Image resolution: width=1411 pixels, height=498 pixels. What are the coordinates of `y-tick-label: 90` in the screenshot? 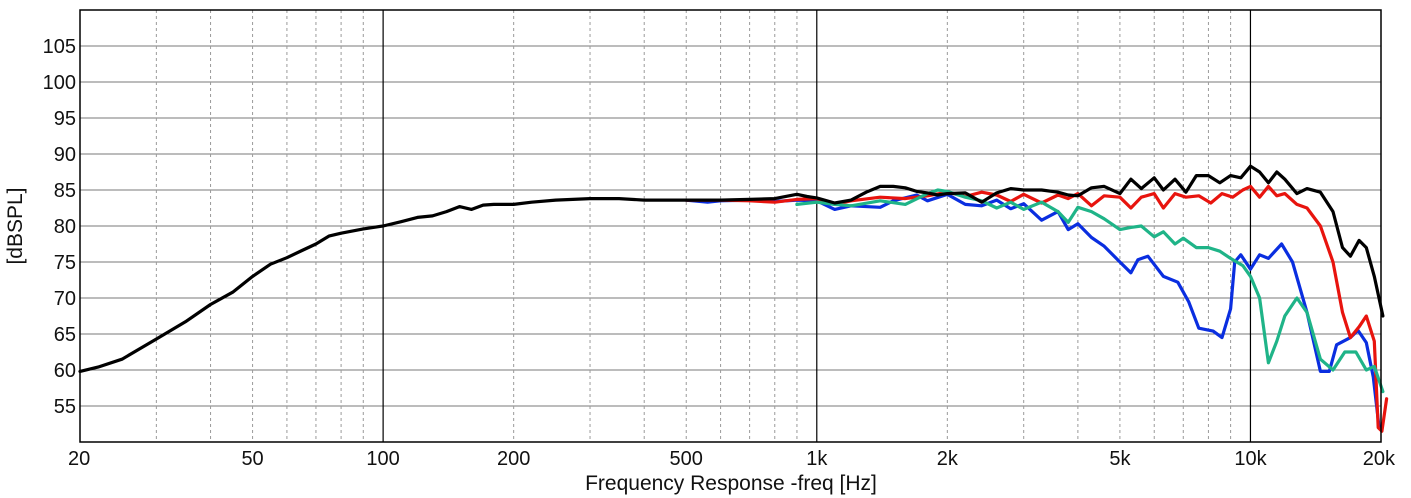 It's located at (65, 155).